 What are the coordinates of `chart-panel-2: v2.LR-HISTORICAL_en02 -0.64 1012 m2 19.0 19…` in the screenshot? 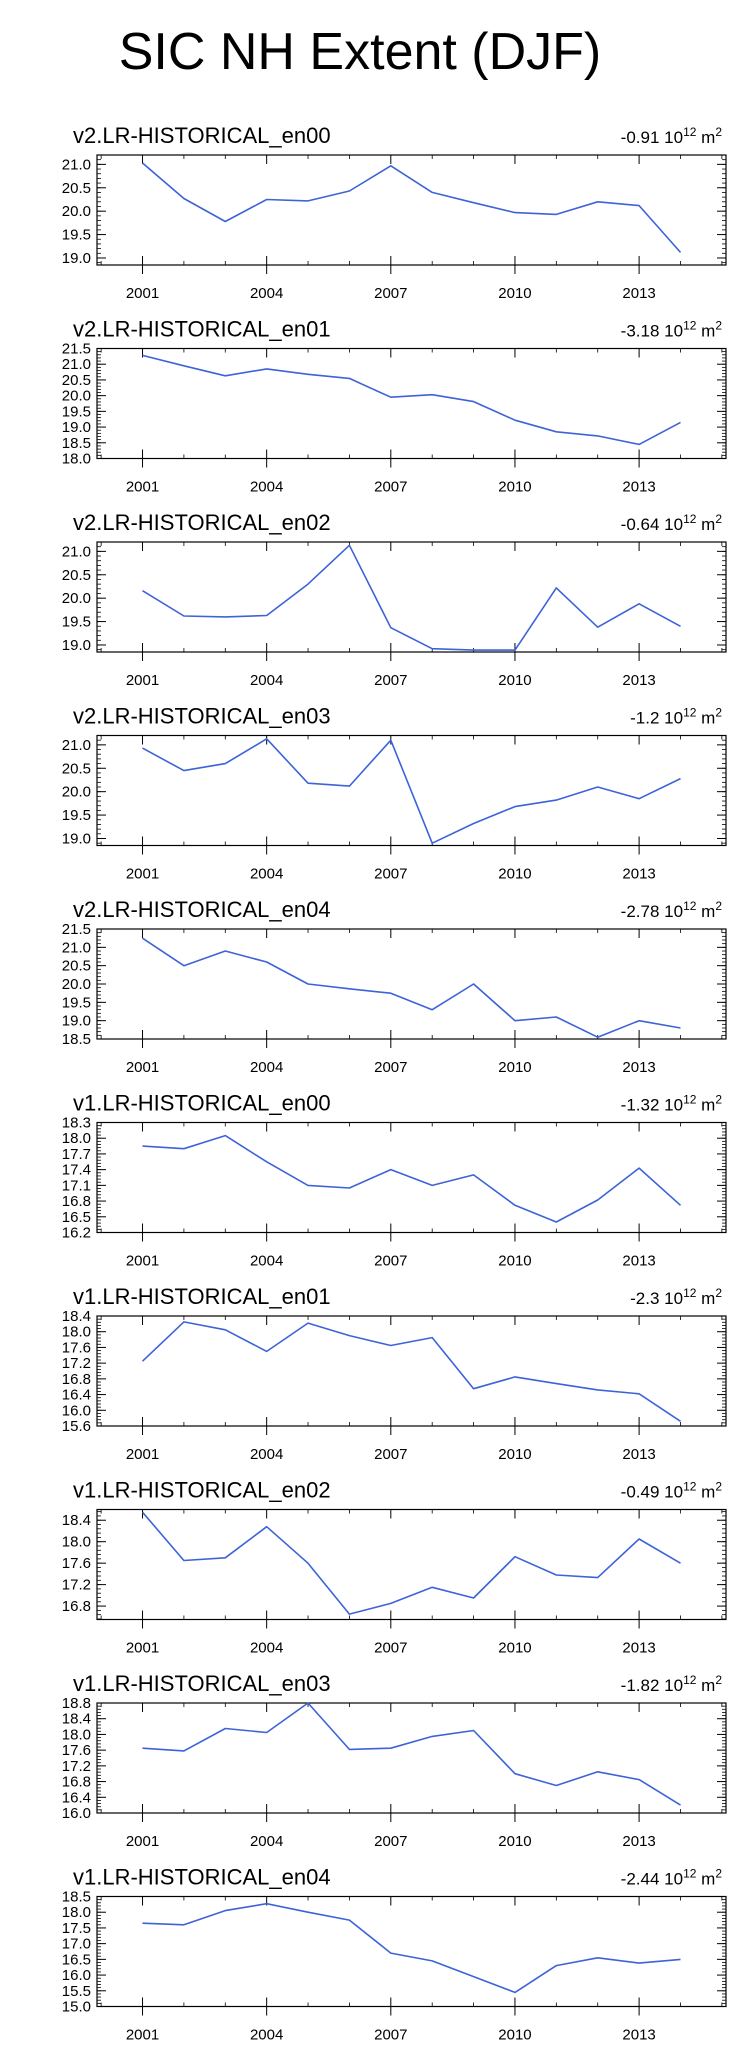 It's located at (394, 599).